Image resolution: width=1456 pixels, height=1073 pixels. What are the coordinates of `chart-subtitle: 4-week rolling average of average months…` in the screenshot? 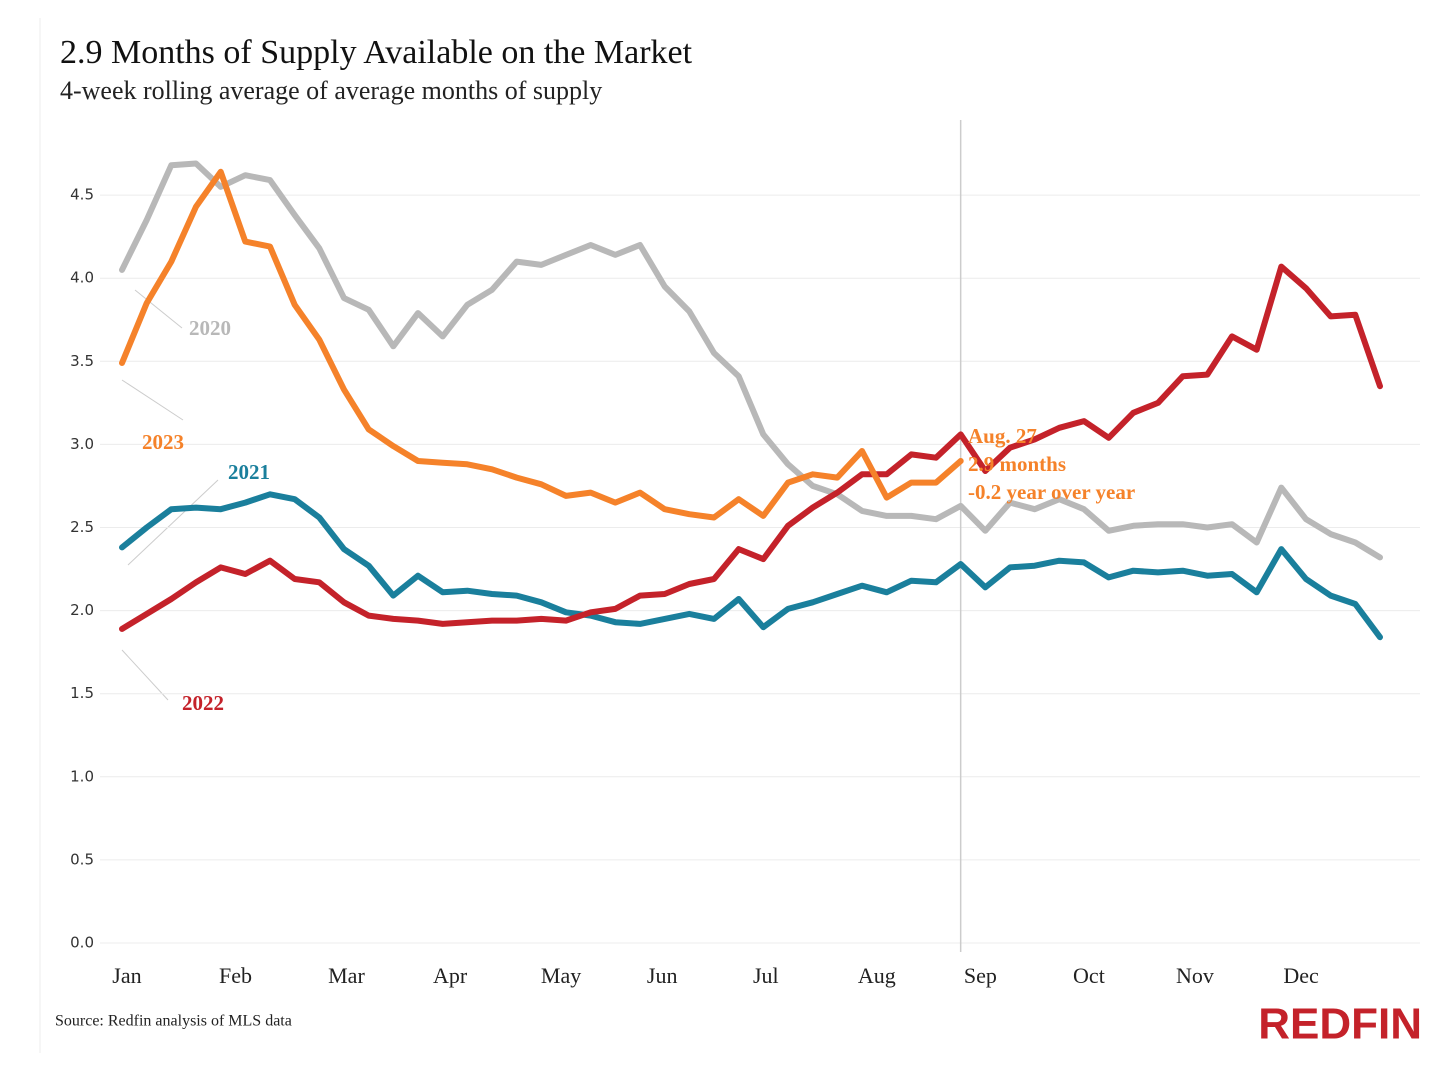 It's located at (331, 90).